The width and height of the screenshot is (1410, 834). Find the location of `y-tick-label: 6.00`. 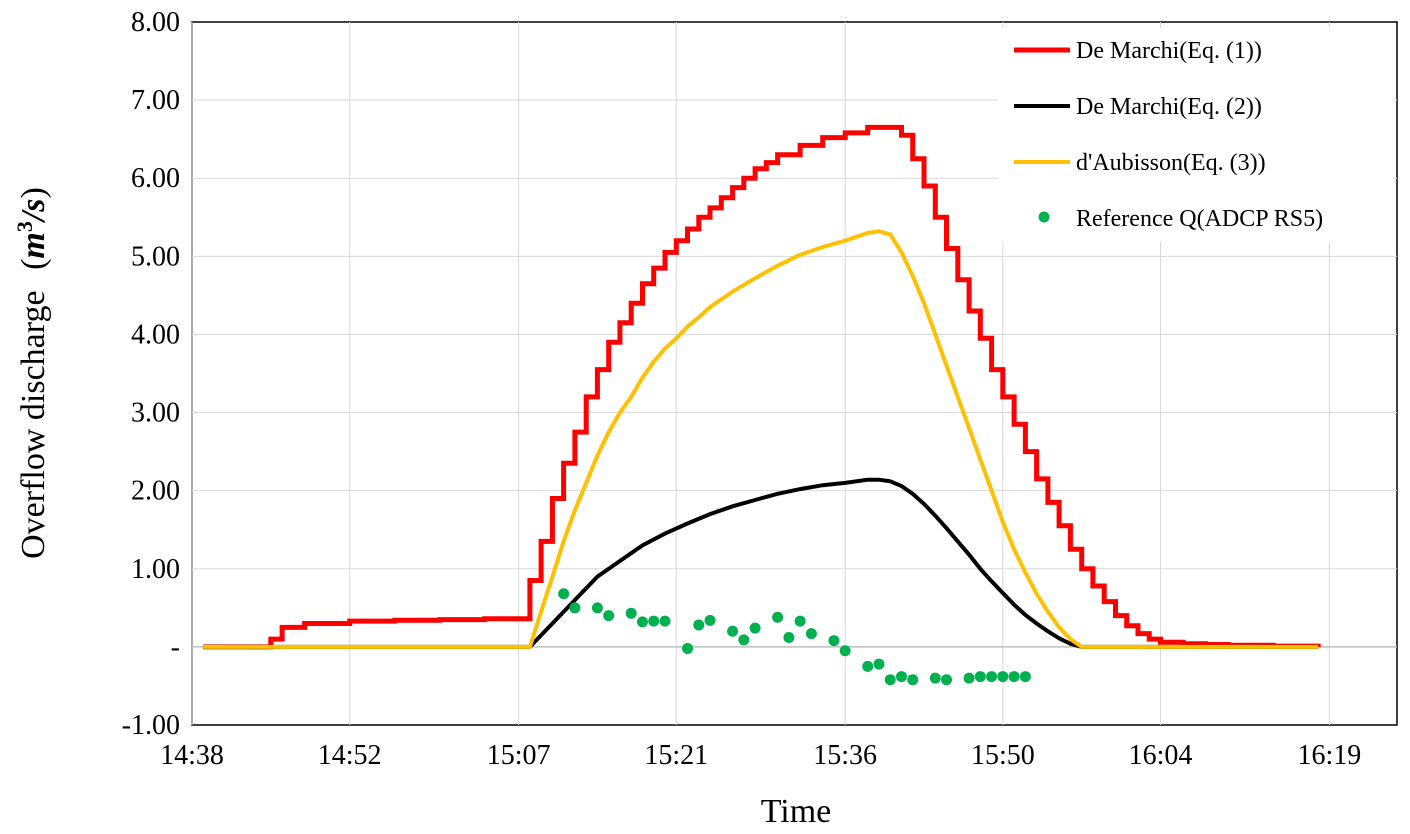

y-tick-label: 6.00 is located at coordinates (155, 178).